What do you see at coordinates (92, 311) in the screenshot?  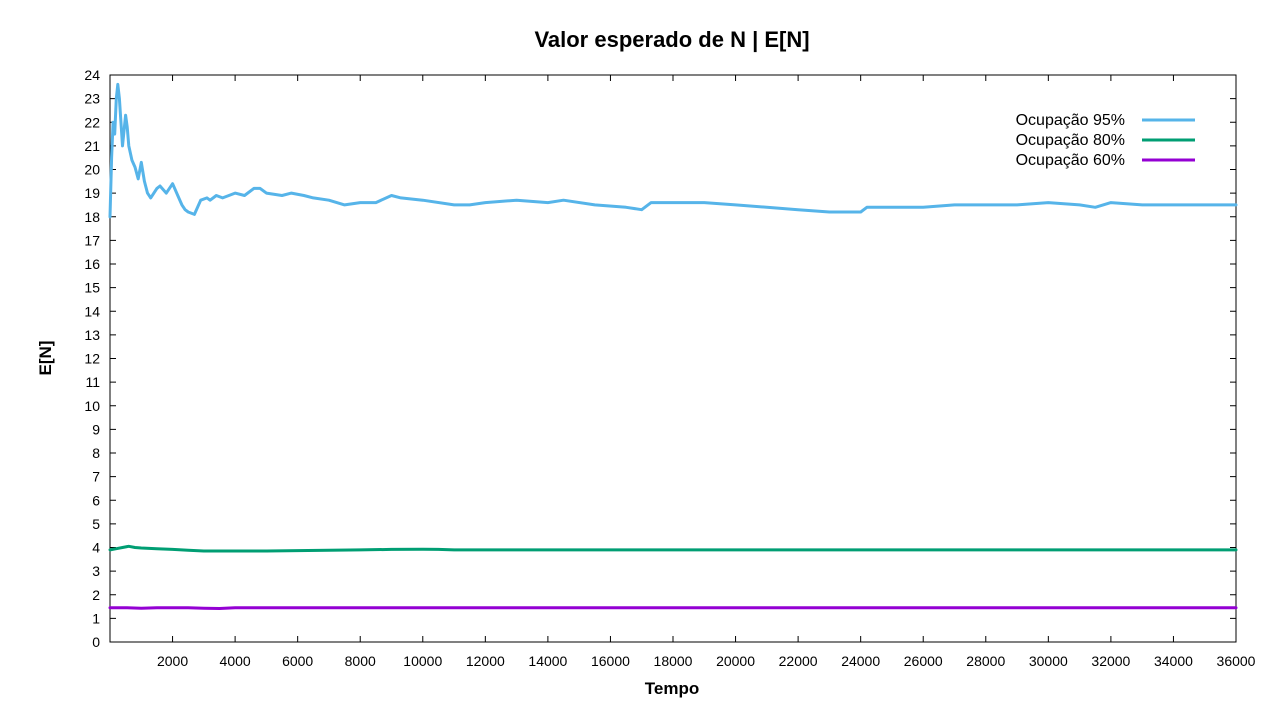 I see `y-tick-label: 14` at bounding box center [92, 311].